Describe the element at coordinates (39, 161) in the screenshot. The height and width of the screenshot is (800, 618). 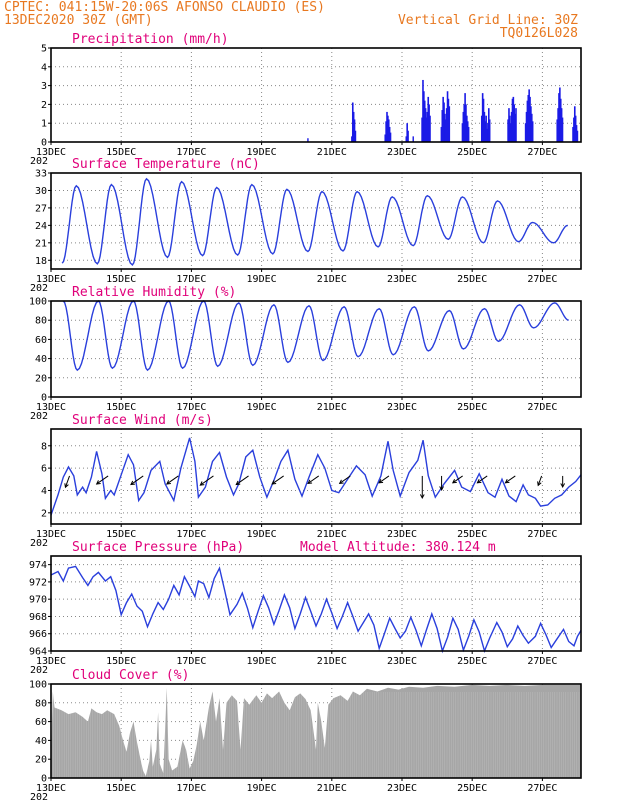
I see `precip-year-fragment: 202` at that location.